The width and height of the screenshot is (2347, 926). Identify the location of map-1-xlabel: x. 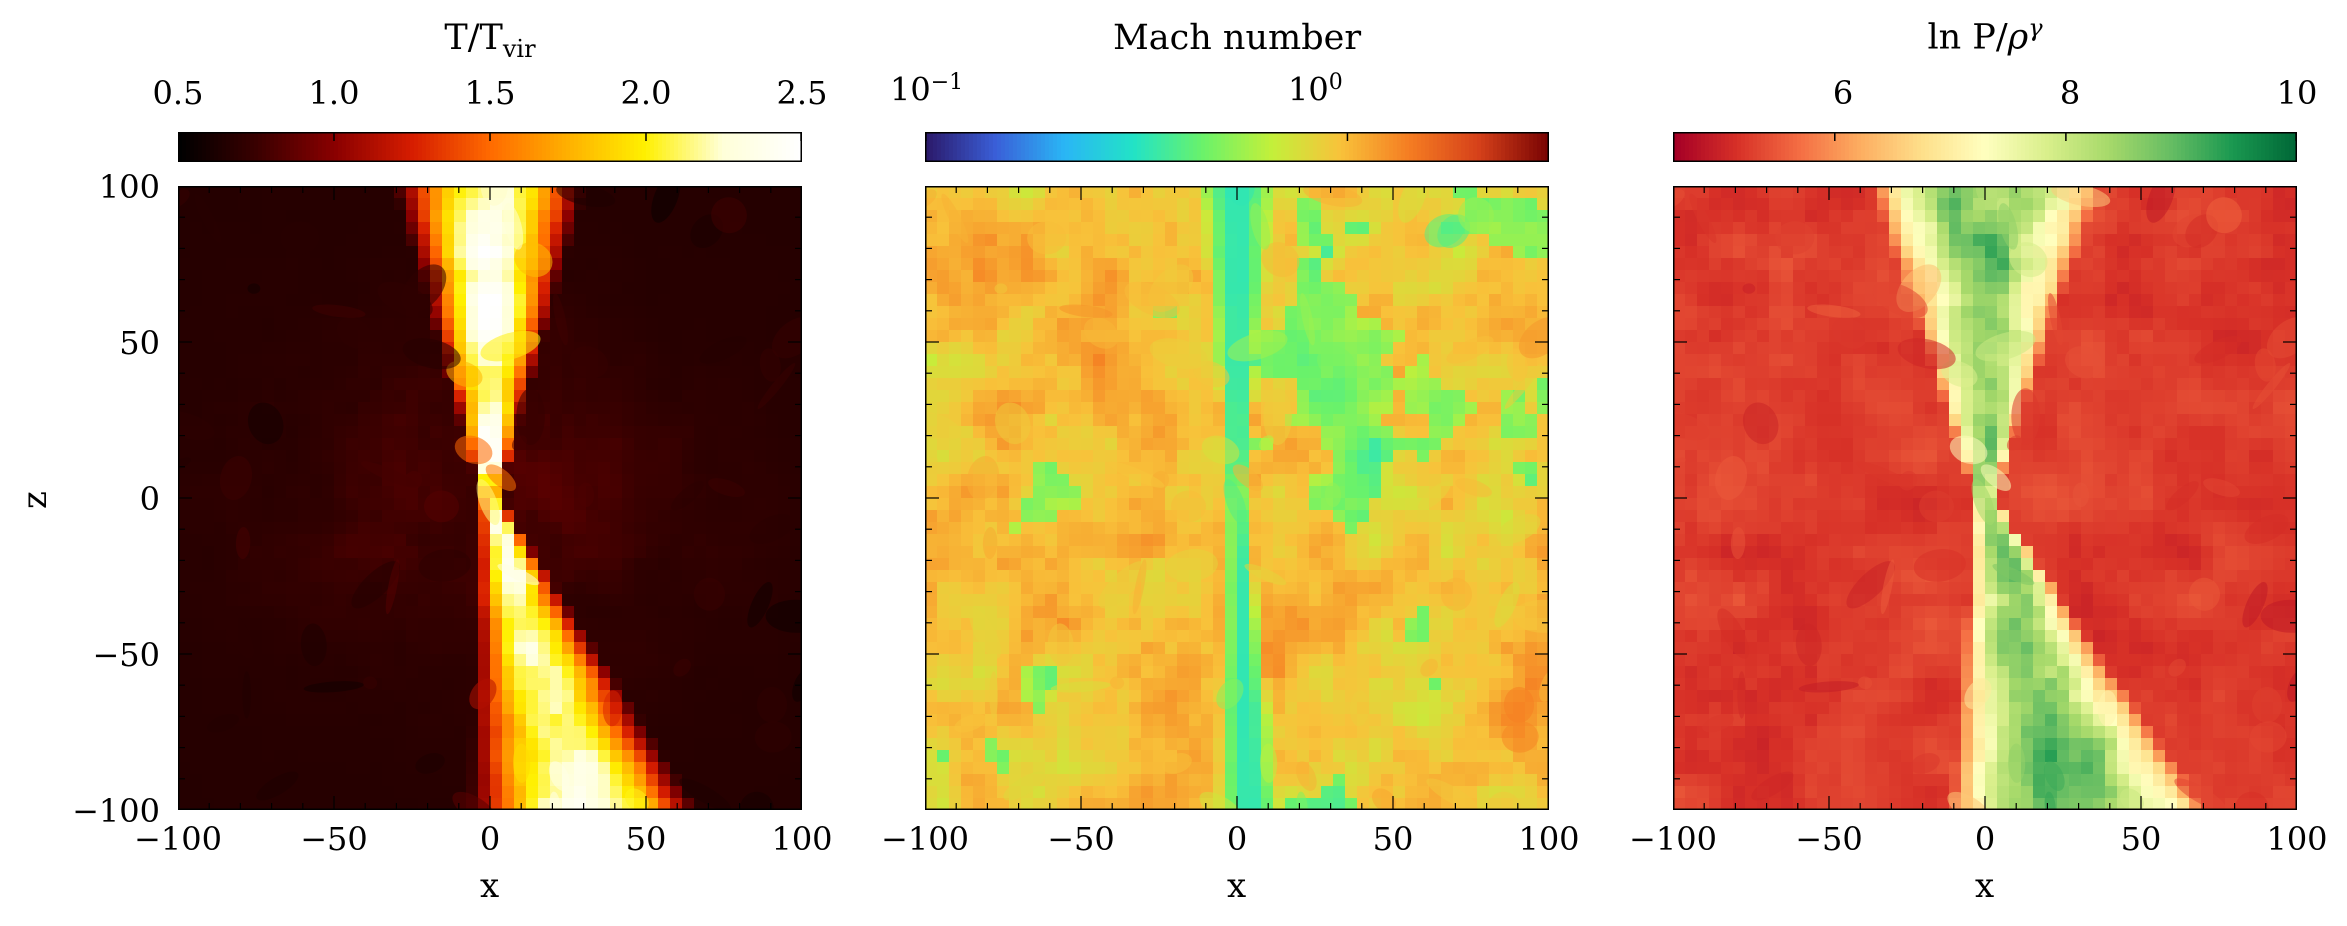
(490, 886).